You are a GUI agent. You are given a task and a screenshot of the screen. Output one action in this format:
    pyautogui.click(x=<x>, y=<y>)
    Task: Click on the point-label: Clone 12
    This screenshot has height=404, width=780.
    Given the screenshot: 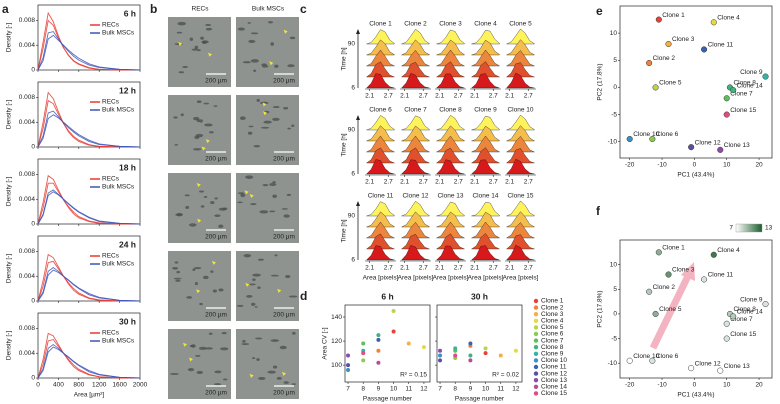 What is the action you would take?
    pyautogui.click(x=708, y=363)
    